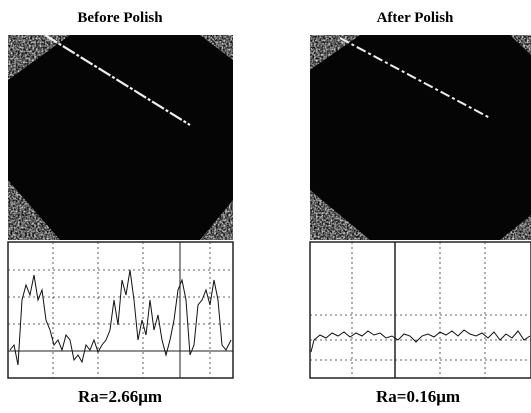  What do you see at coordinates (418, 396) in the screenshot?
I see `panel-caption: Ra=0.16μm` at bounding box center [418, 396].